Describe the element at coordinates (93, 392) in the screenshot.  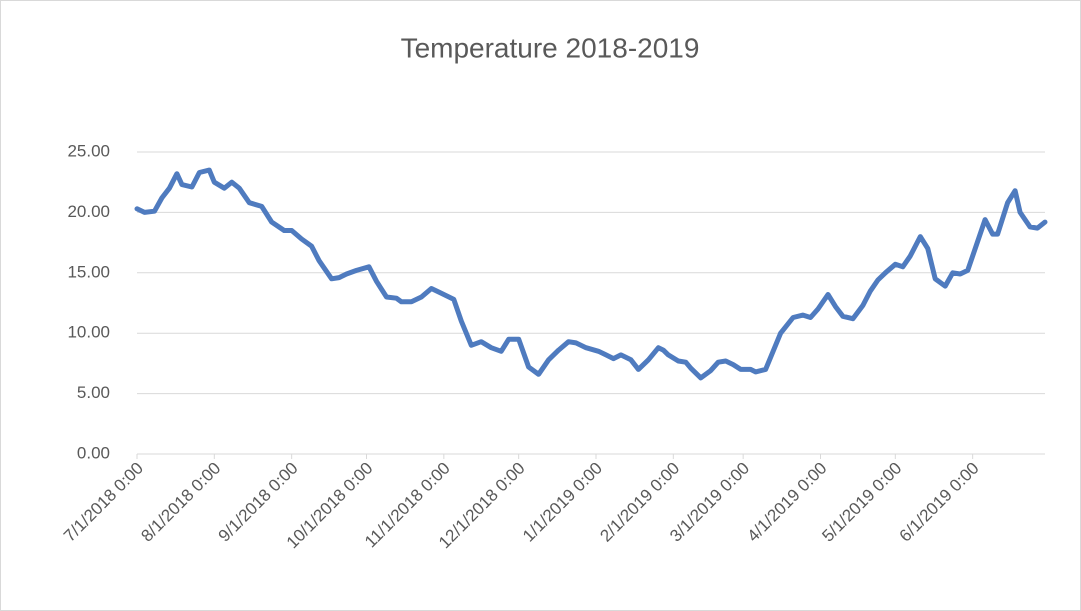
I see `y-tick-label: 5.00` at that location.